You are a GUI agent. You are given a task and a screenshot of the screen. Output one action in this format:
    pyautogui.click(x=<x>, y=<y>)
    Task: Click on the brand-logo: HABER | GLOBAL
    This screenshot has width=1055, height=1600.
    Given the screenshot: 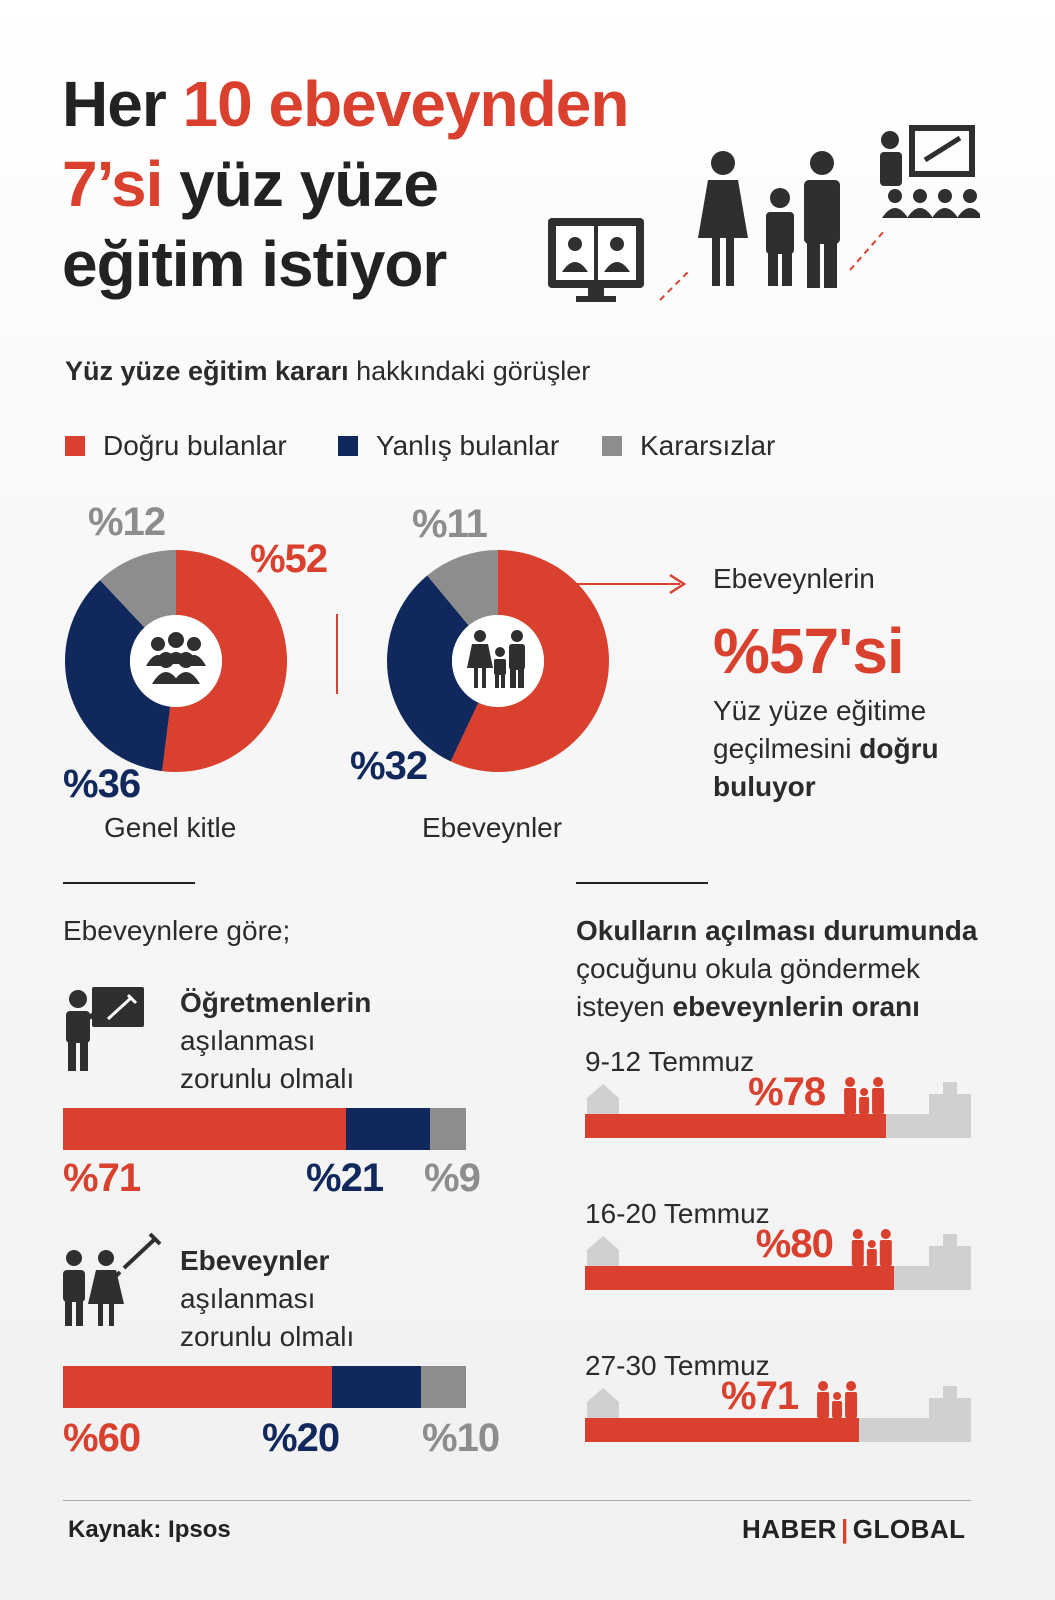 What is the action you would take?
    pyautogui.click(x=854, y=1529)
    